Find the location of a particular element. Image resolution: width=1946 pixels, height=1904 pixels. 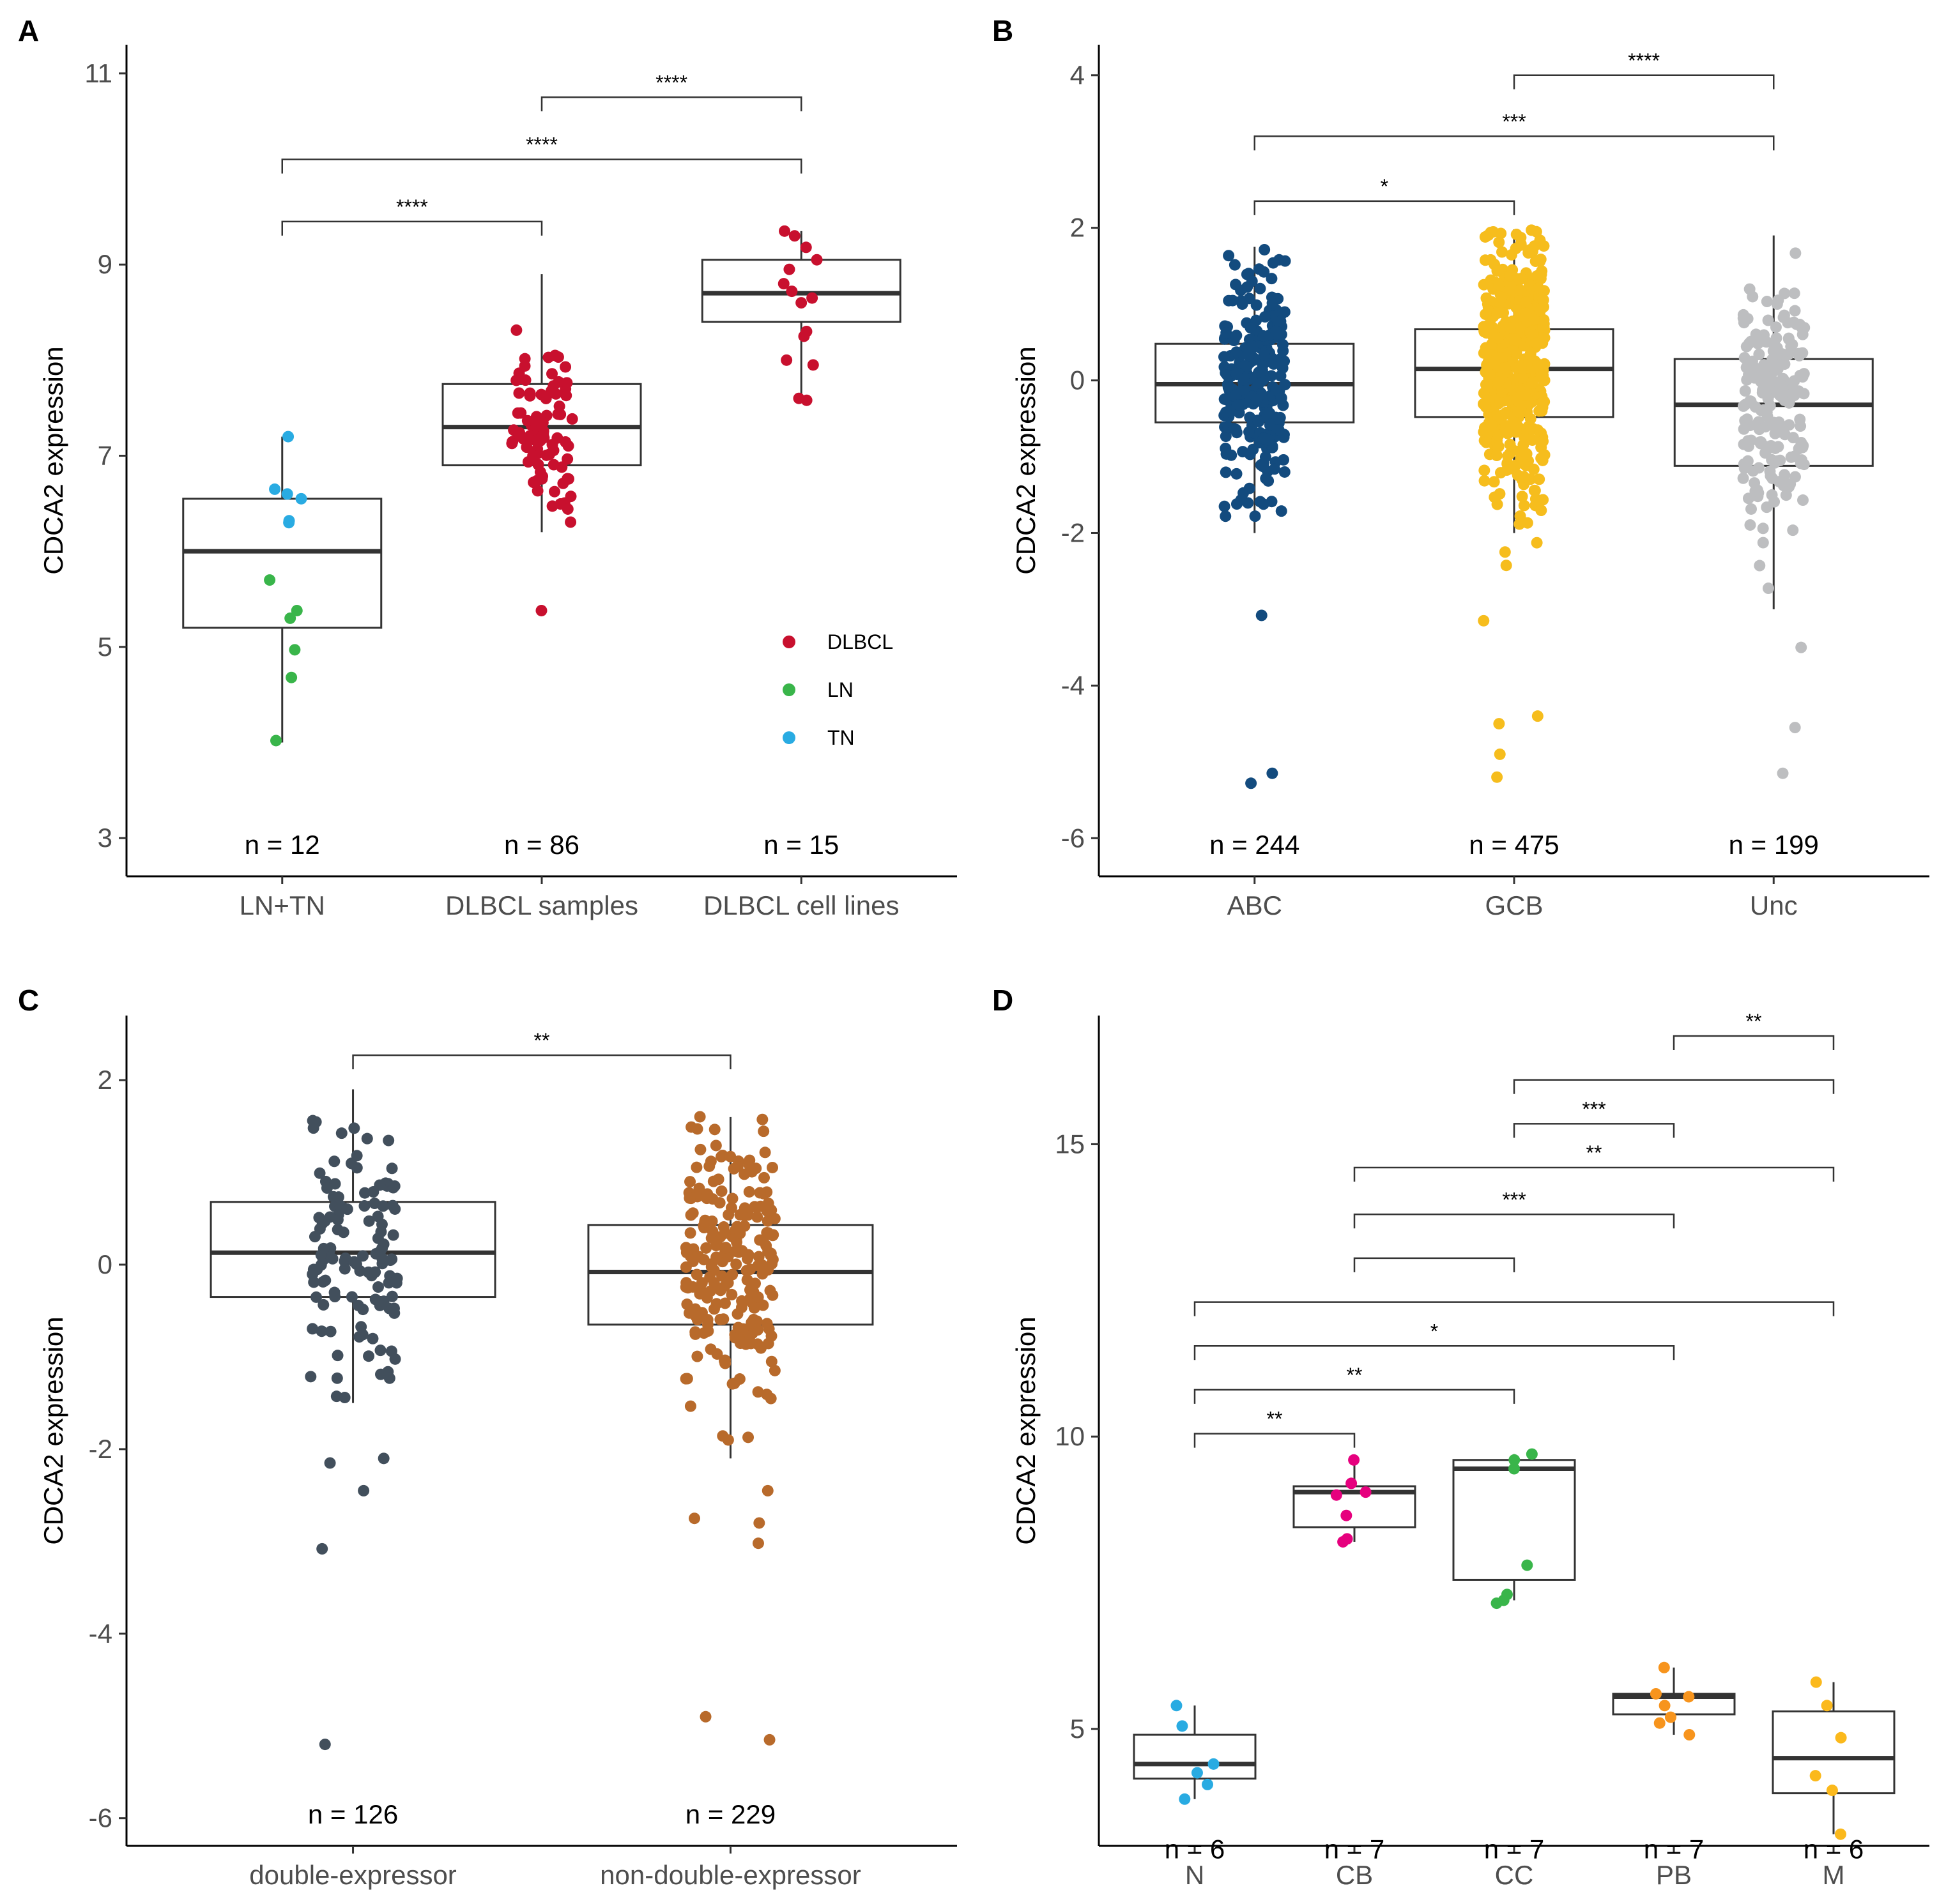

y-tick-label: 4 is located at coordinates (1077, 75).